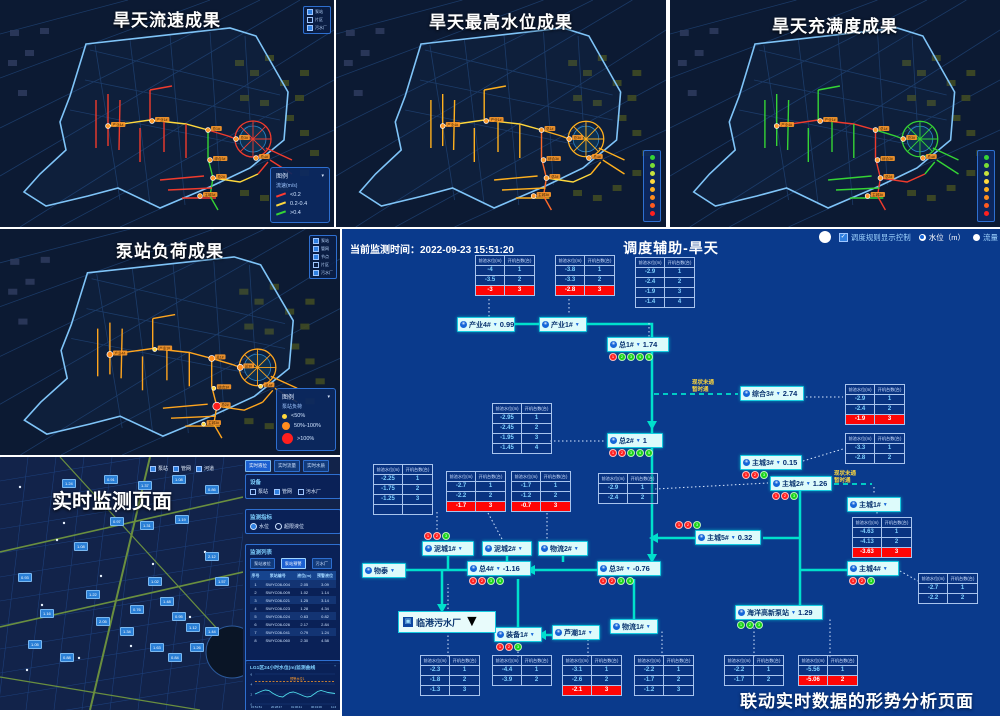  What do you see at coordinates (258, 466) in the screenshot?
I see `tab-实时液位: 实时液位` at bounding box center [258, 466].